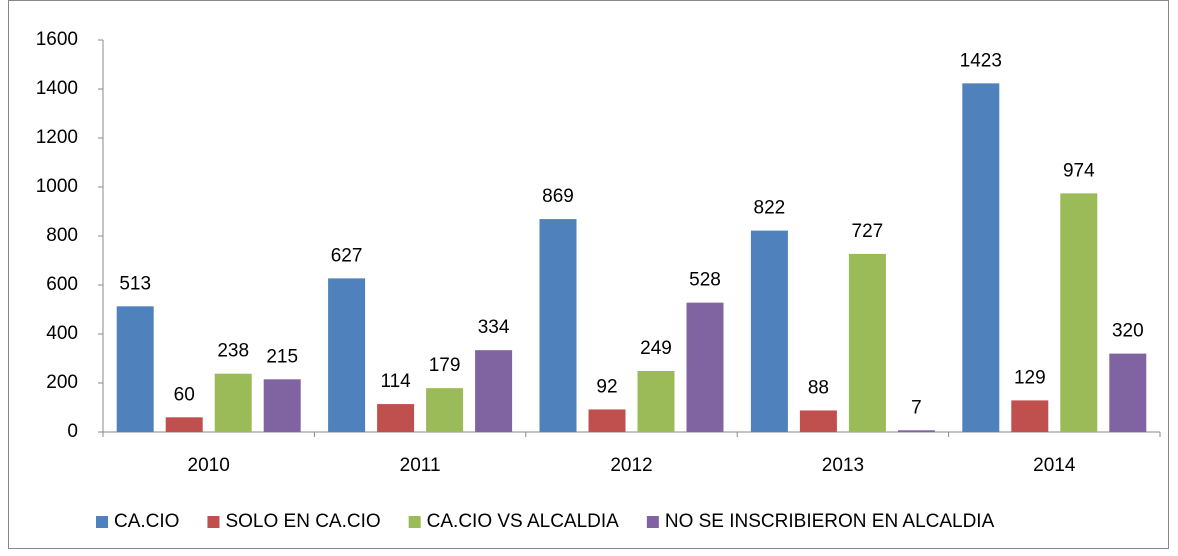 The width and height of the screenshot is (1178, 556). I want to click on legend-label: CA.CIO, so click(146, 521).